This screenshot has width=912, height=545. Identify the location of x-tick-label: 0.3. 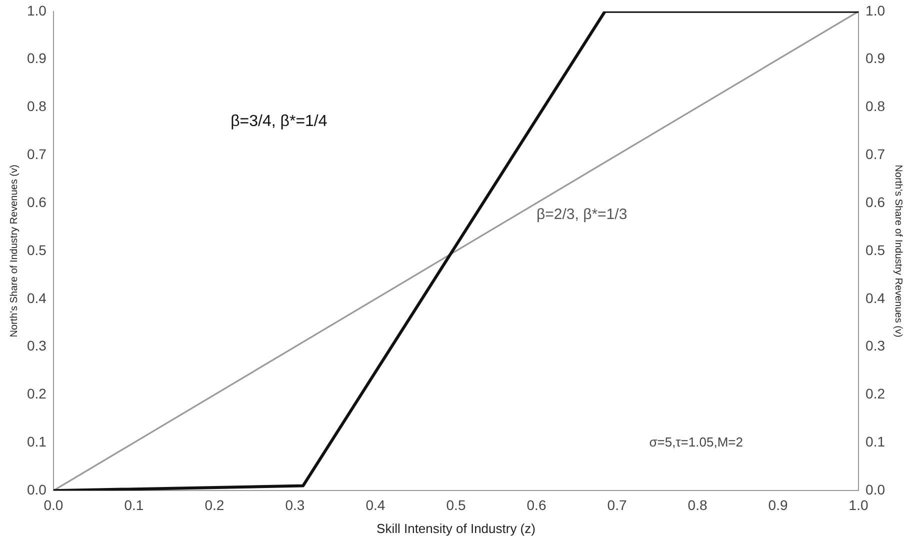
(295, 504).